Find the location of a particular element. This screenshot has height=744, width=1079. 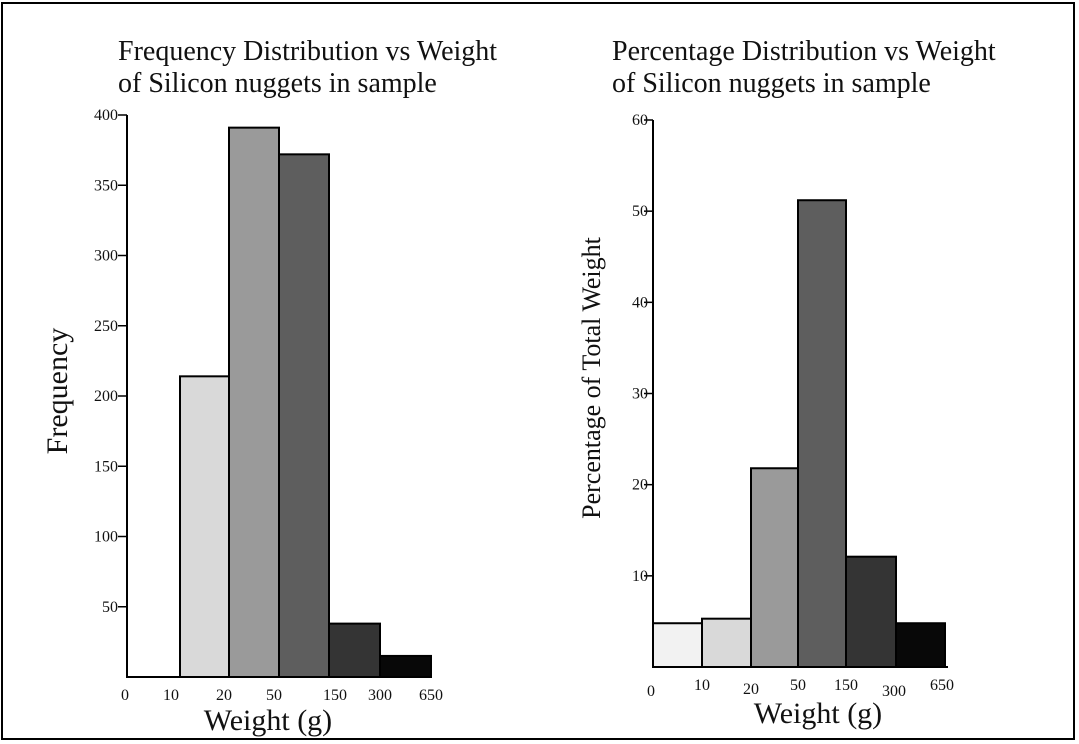

percentage-title-line-1: Percentage Distribution vs Weight is located at coordinates (804, 51).